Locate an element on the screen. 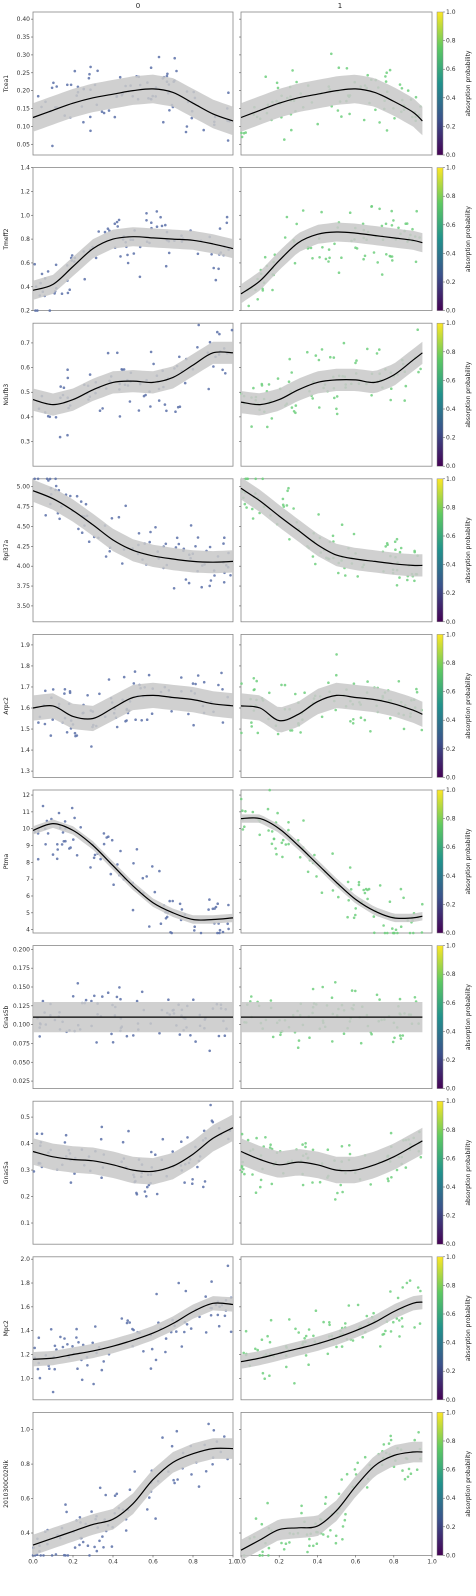 This screenshot has width=476, height=1596. y-tick-label: 0.5 is located at coordinates (25, 1117).